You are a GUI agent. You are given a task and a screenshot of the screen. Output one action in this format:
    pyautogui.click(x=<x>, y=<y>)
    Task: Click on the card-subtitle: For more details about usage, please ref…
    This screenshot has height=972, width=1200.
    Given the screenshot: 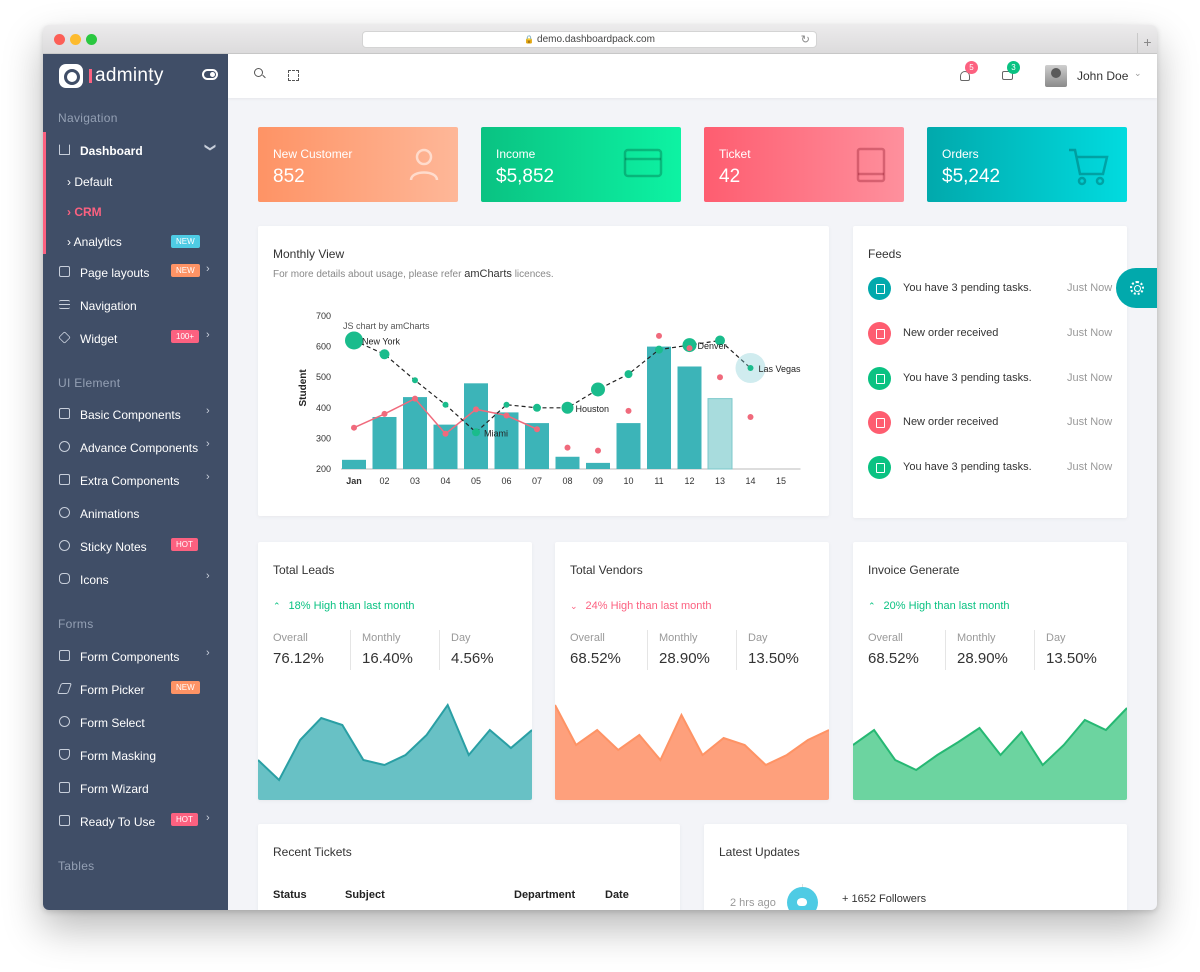 What is the action you would take?
    pyautogui.click(x=413, y=274)
    